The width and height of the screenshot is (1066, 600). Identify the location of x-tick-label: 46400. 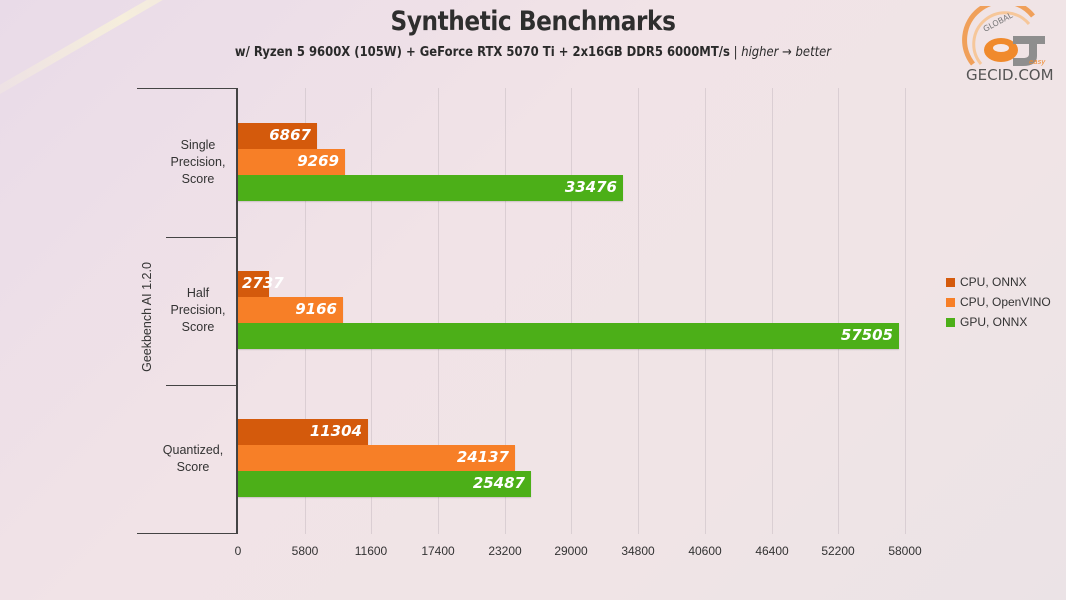
(772, 551).